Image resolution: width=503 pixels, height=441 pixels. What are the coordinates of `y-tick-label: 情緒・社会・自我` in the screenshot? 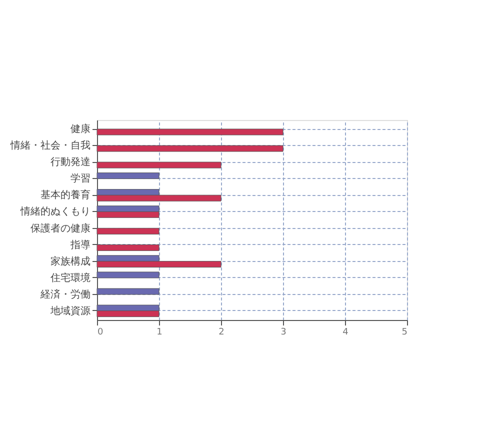 It's located at (50, 146).